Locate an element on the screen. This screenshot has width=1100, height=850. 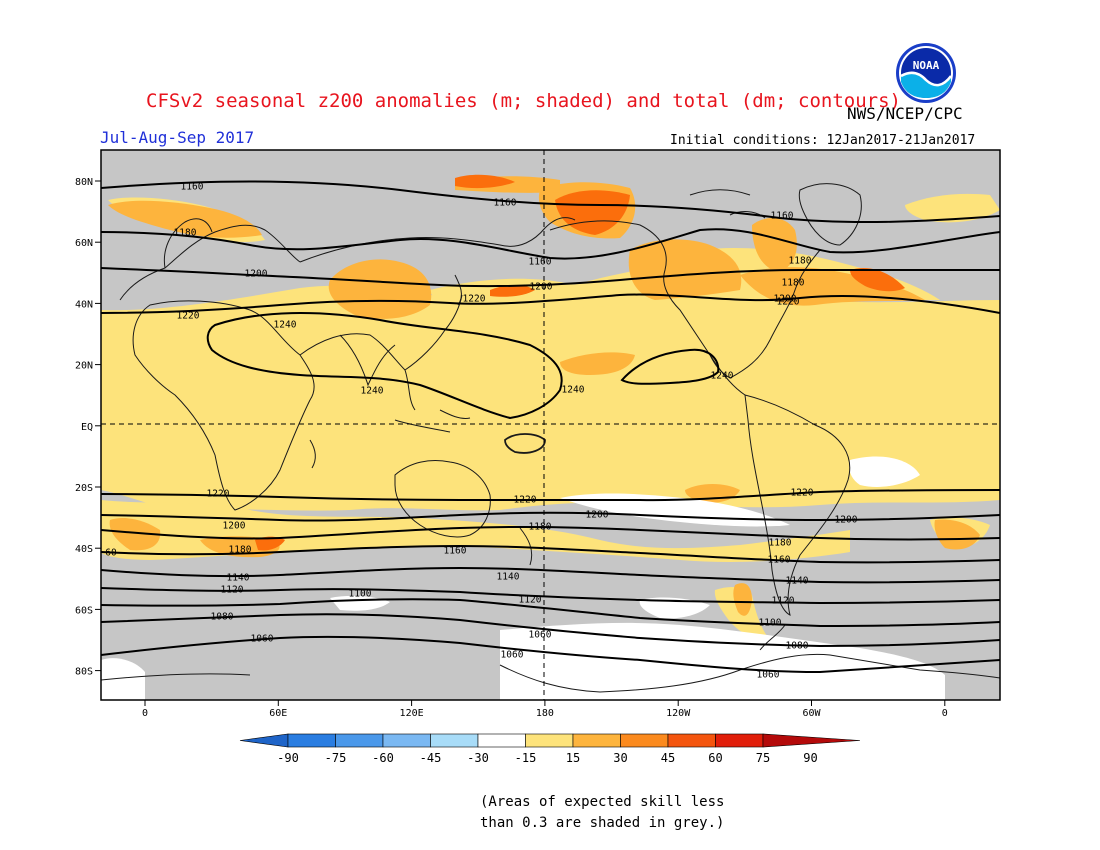
colorbar-label: -45 is located at coordinates (431, 758).